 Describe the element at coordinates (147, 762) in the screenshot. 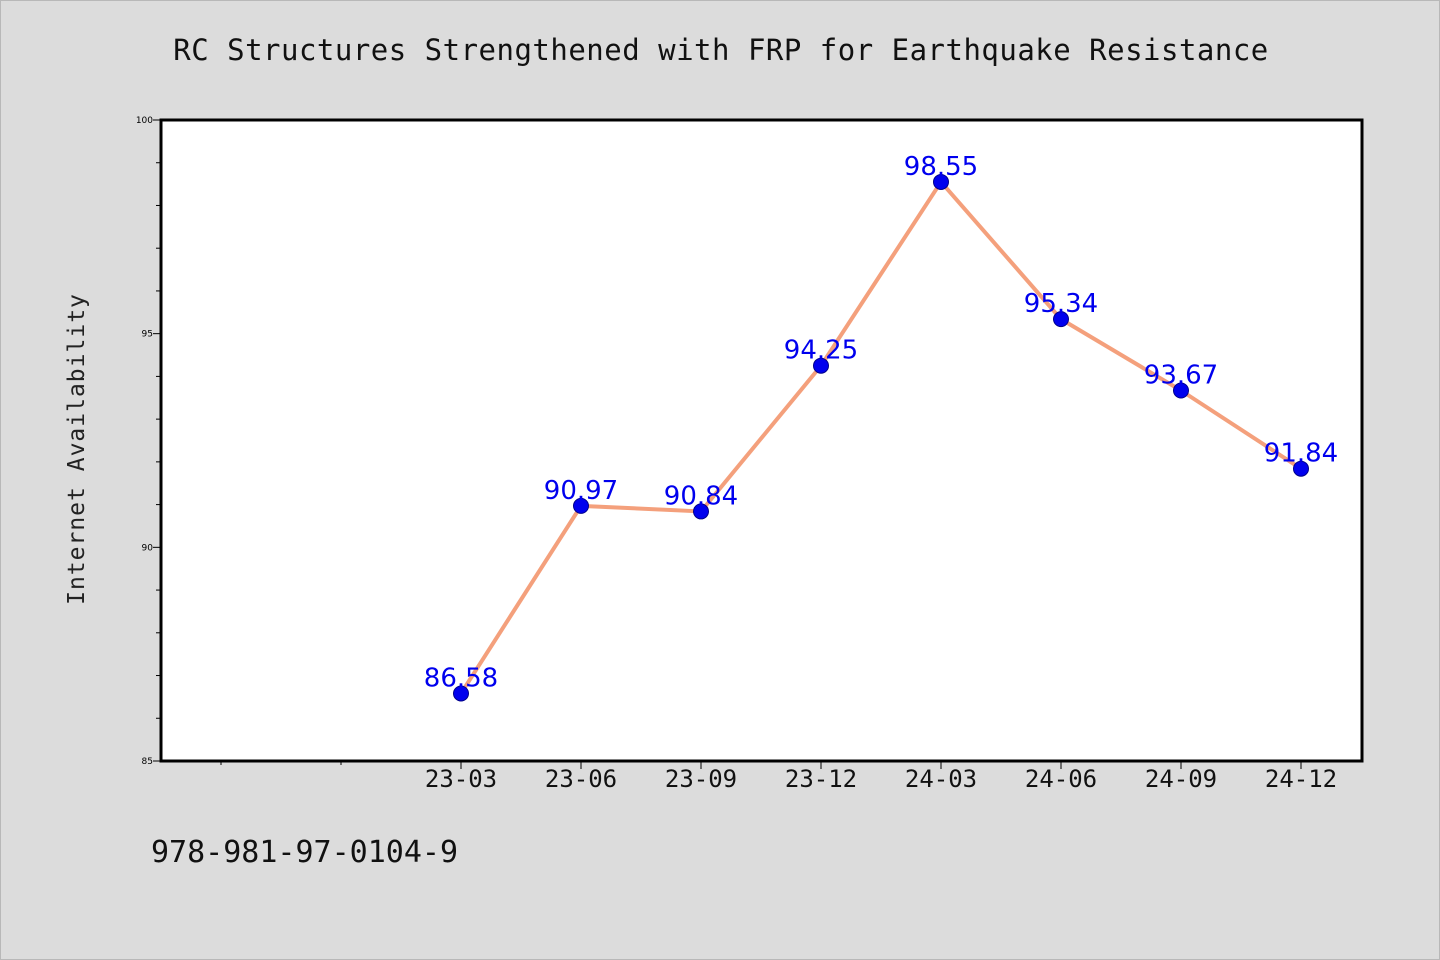

I see `y-tick-label: 85` at that location.